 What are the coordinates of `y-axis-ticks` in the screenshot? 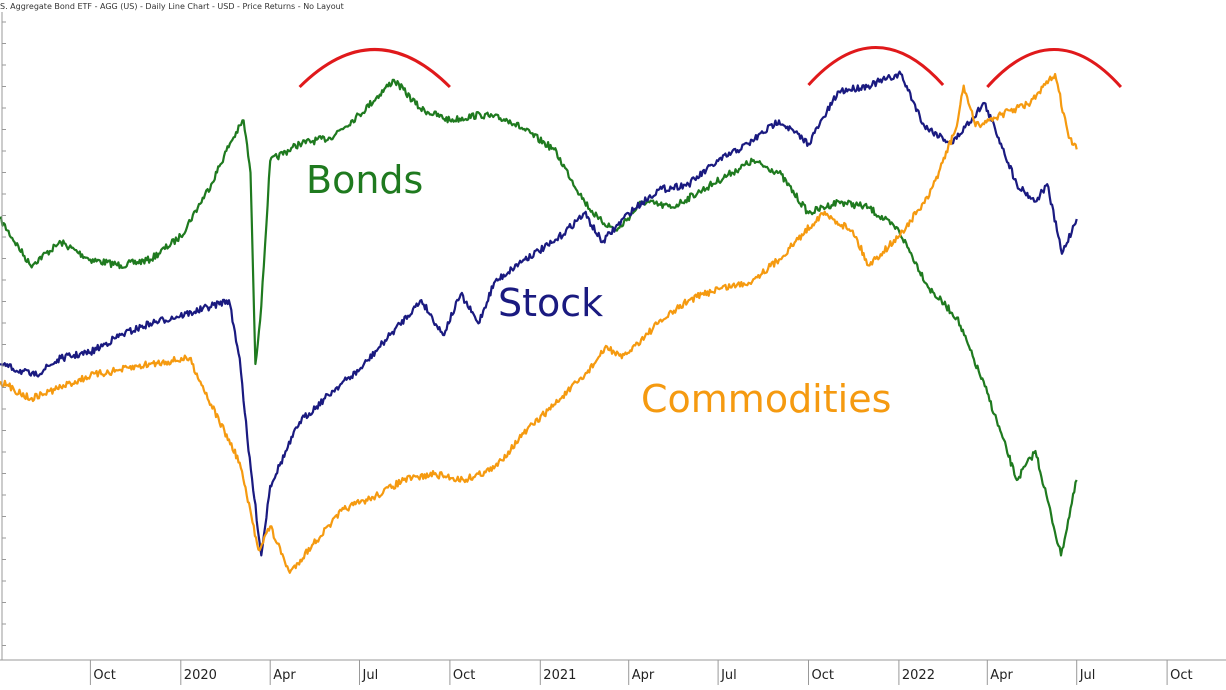 It's located at (4, 333).